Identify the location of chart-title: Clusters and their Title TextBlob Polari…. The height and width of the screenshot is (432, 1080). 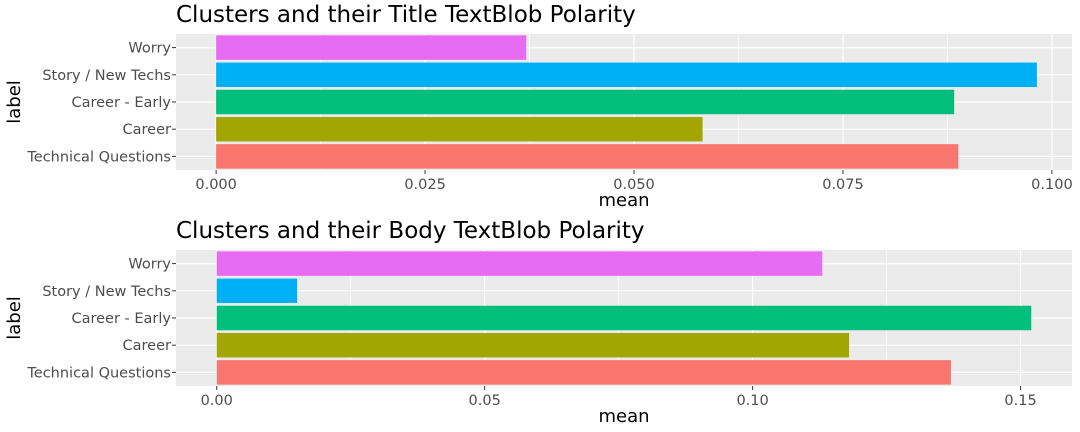
(406, 15).